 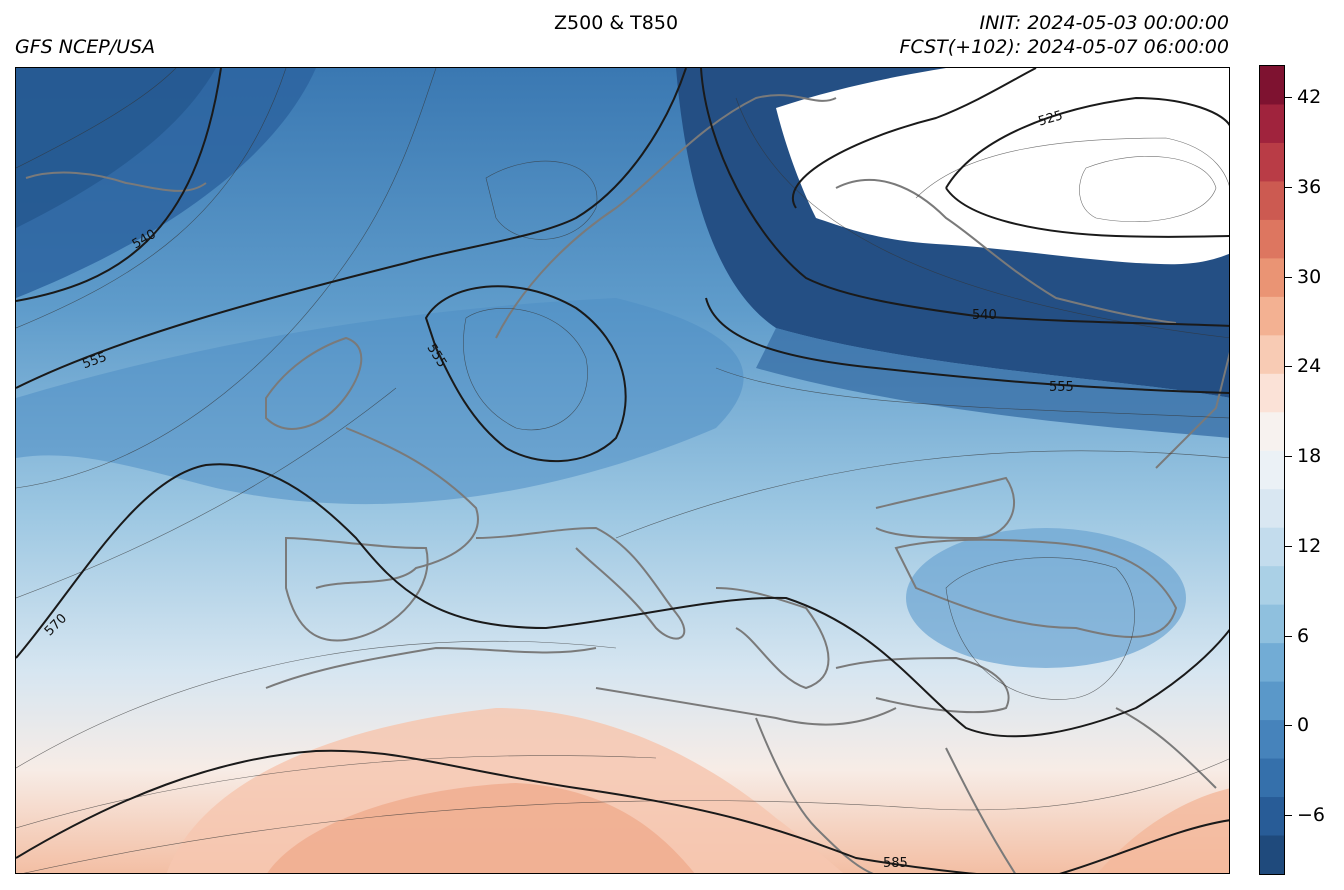 What do you see at coordinates (1311, 815) in the screenshot?
I see `colorbar-tick-label: −6` at bounding box center [1311, 815].